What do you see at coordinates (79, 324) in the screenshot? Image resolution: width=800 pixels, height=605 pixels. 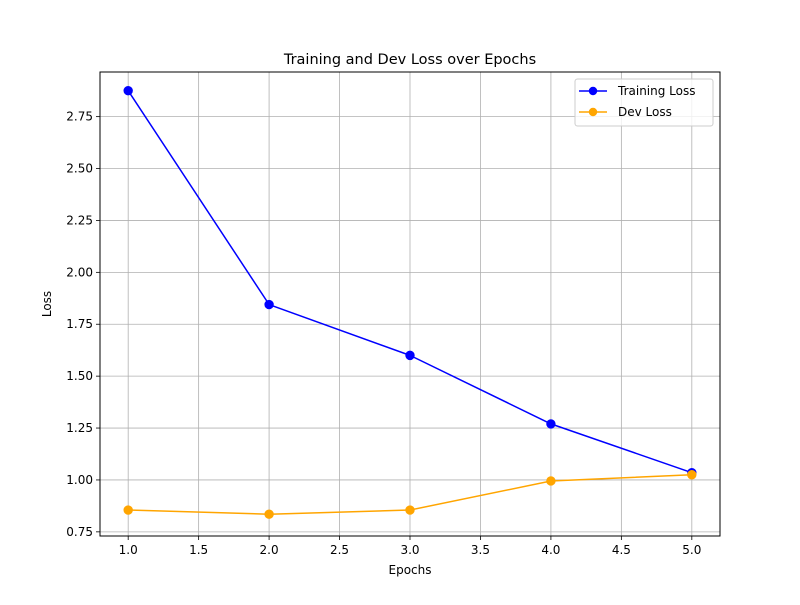 I see `y-tick-label: 1.75` at bounding box center [79, 324].